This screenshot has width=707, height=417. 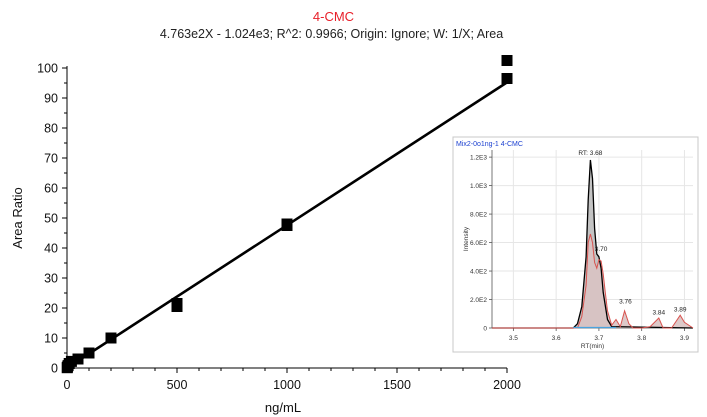 I want to click on y-tick-label: 30, so click(x=51, y=279).